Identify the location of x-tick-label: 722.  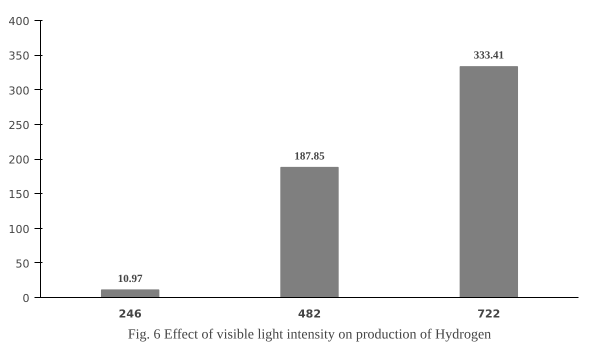
(488, 314).